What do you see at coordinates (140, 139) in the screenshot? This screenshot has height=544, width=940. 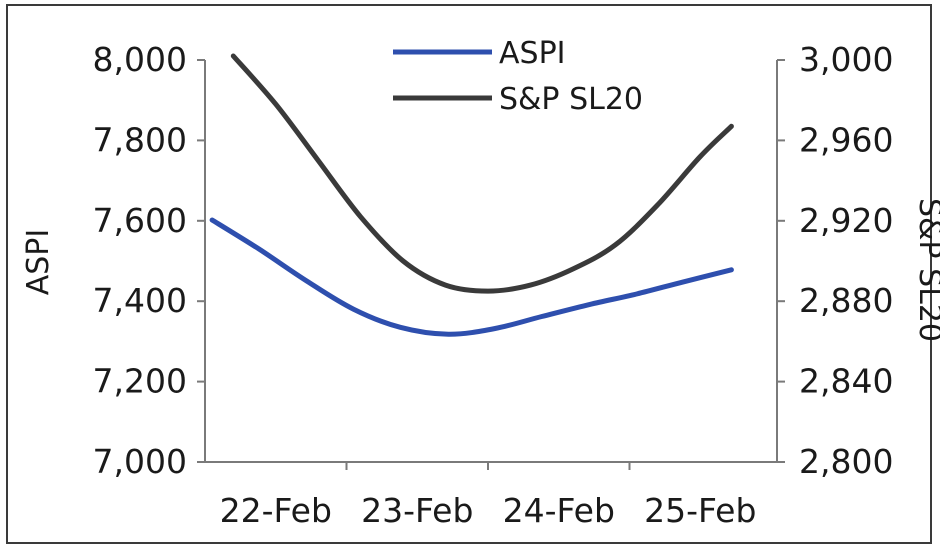 I see `left-y-tick-label: 7,800` at bounding box center [140, 139].